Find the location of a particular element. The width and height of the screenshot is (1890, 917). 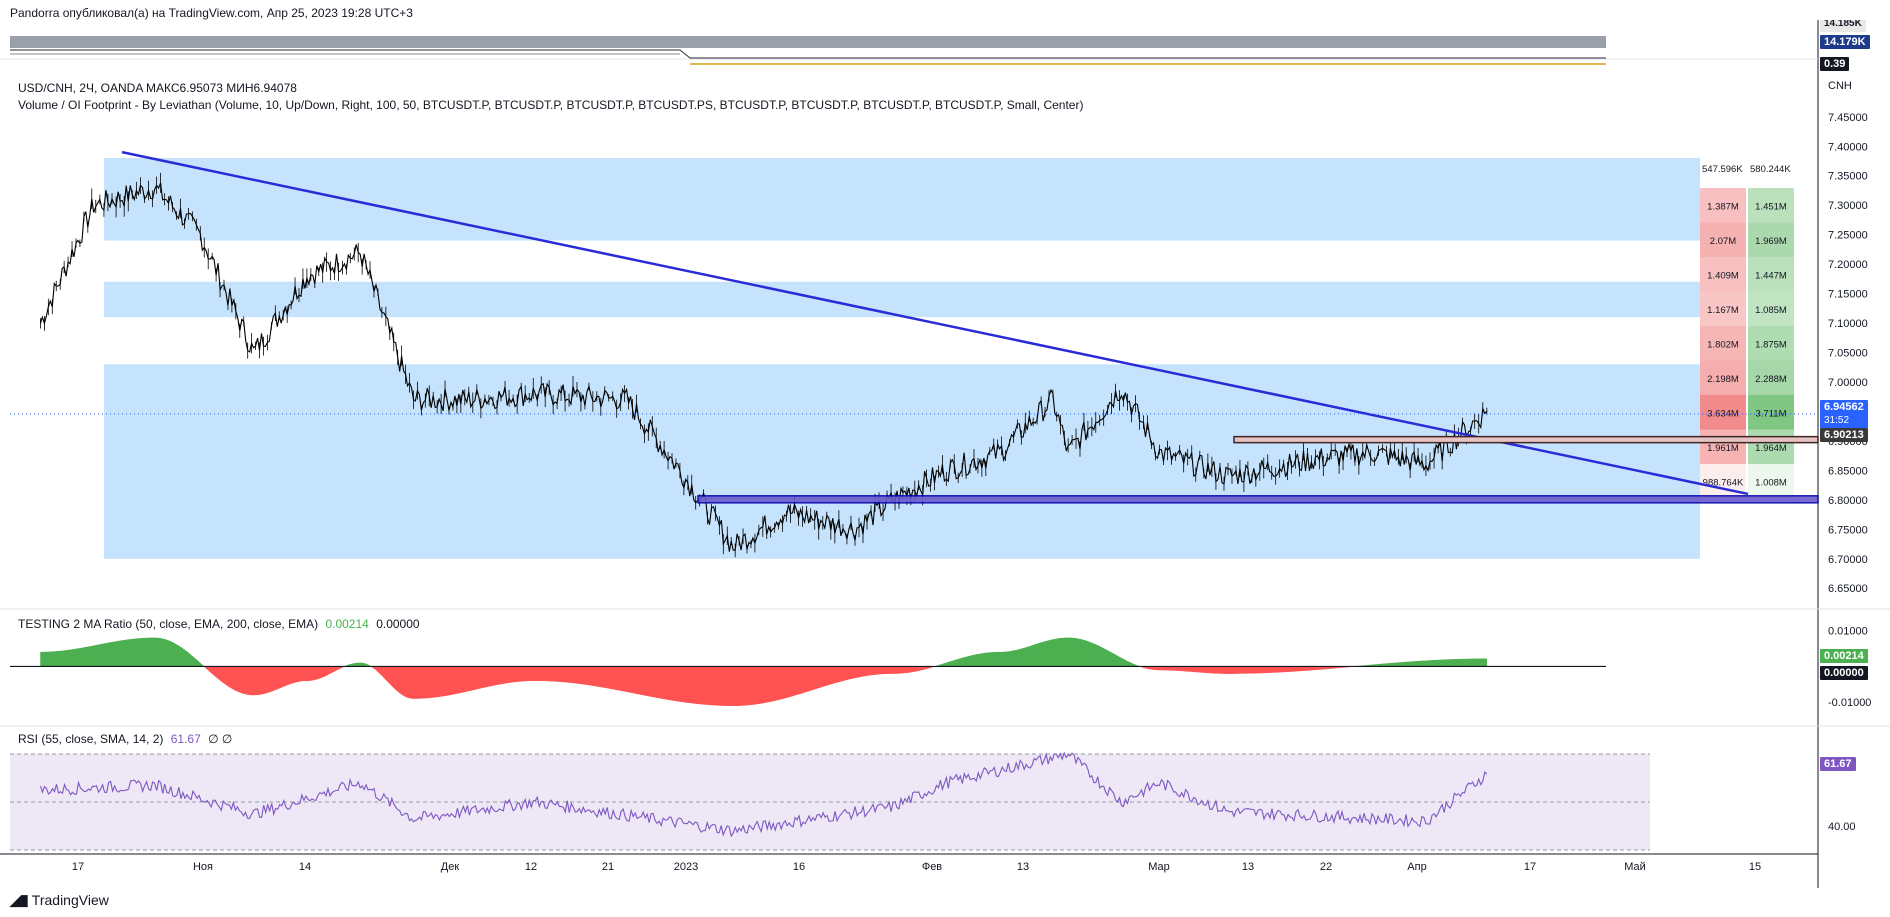

ma-legend-value2: 0.00000 is located at coordinates (398, 624).